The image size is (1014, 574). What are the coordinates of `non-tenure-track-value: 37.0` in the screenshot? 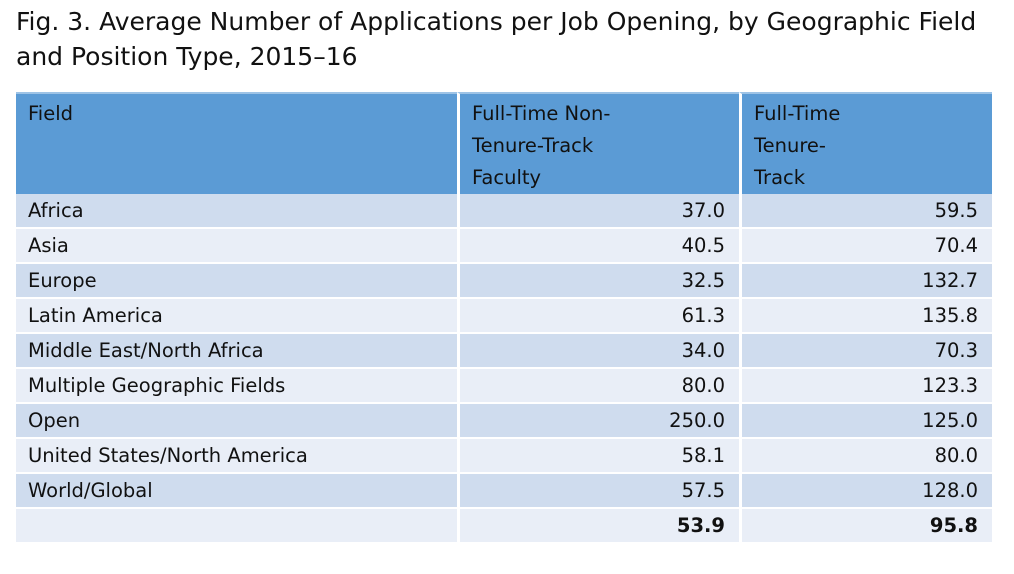 It's located at (598, 211).